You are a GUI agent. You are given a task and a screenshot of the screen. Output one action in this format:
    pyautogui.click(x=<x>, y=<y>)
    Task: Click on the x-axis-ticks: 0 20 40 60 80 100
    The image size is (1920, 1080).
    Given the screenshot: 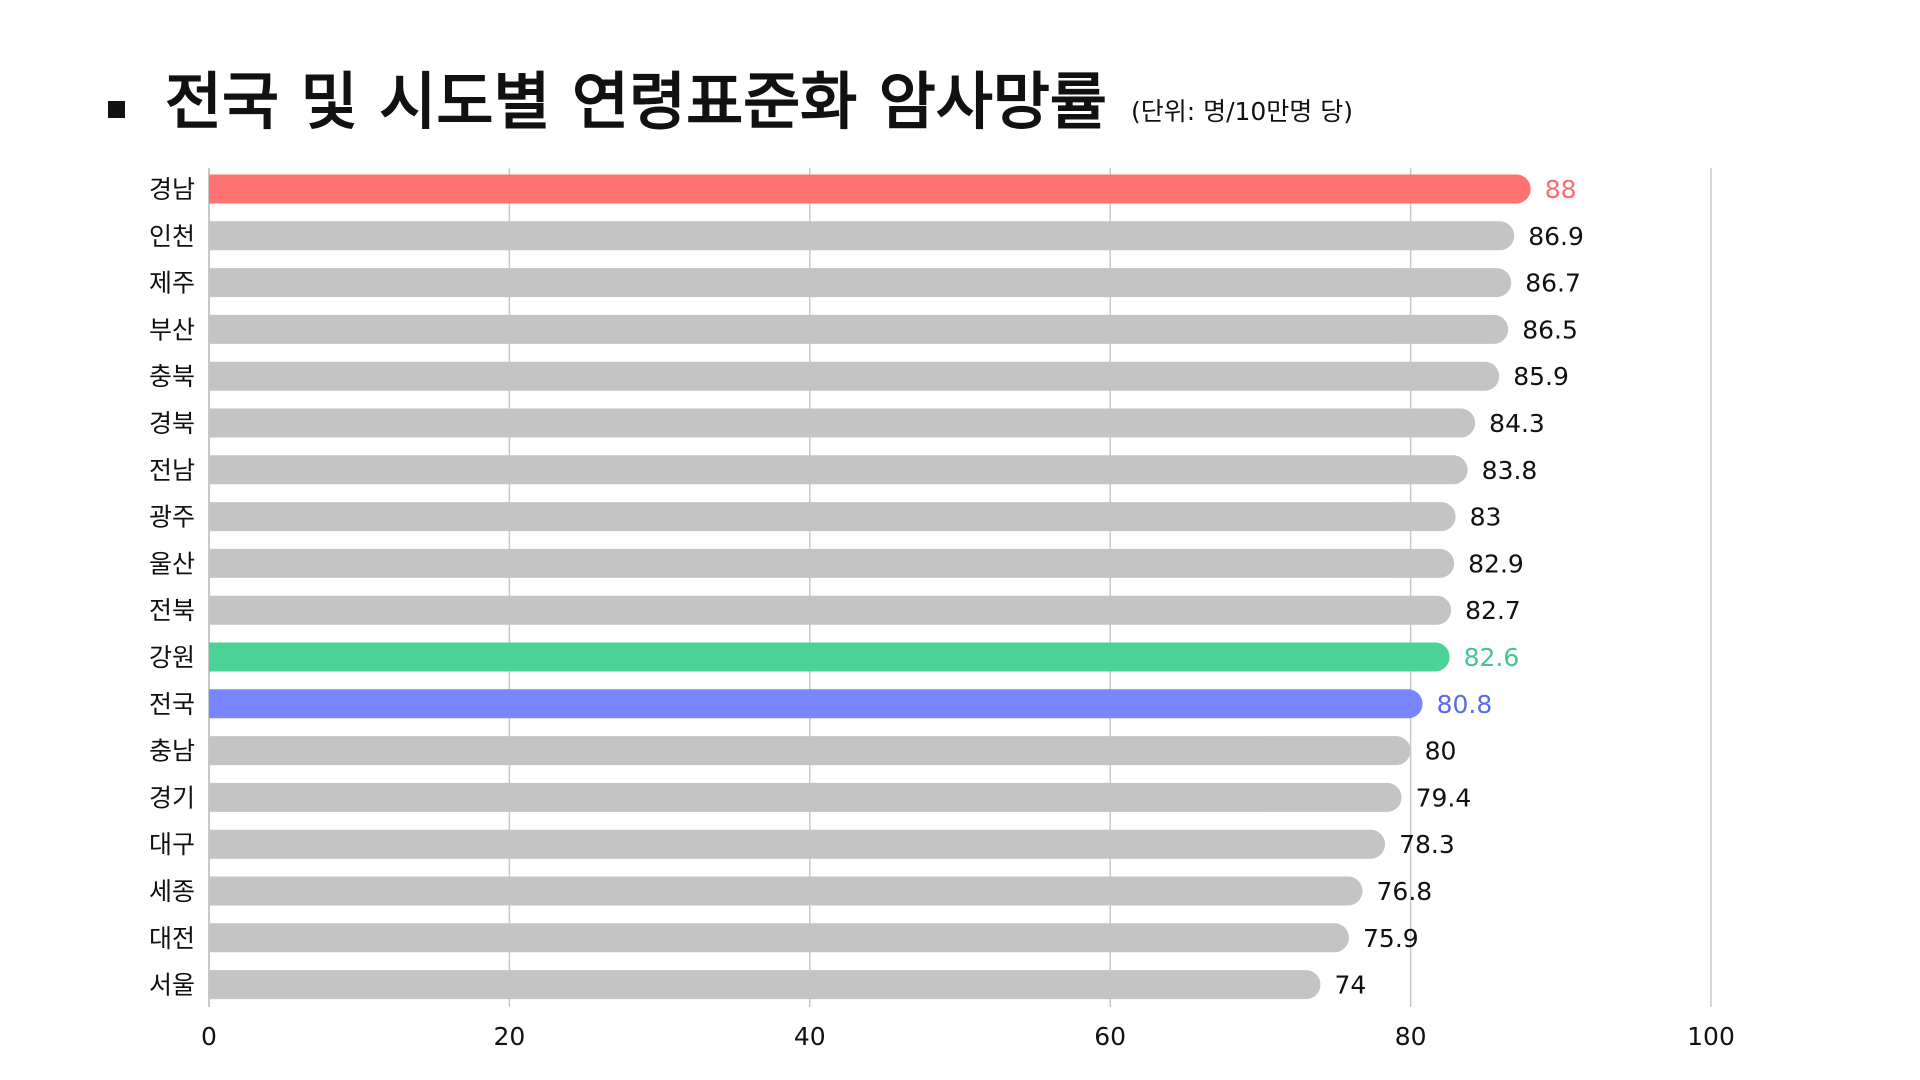 What is the action you would take?
    pyautogui.click(x=968, y=1036)
    